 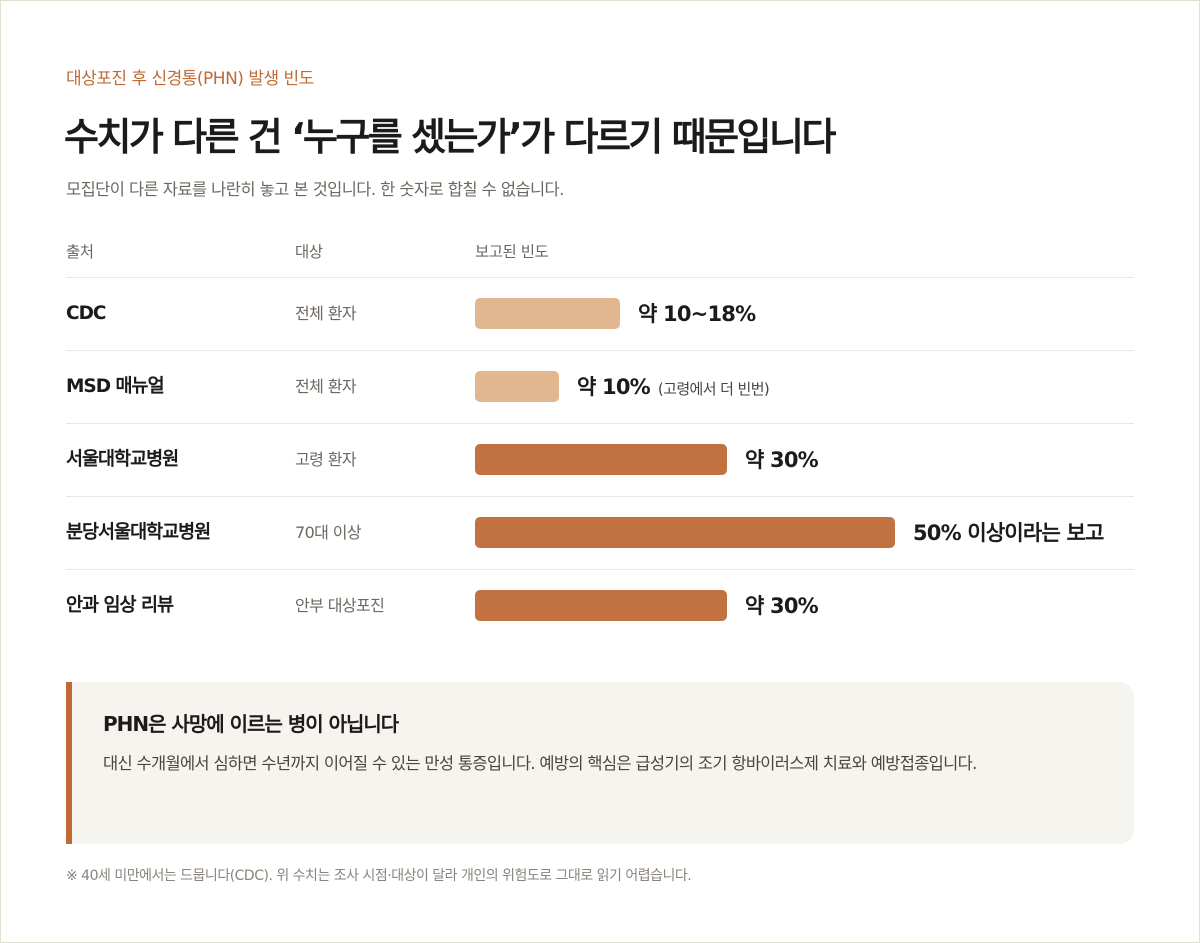 I want to click on eyebrow-label: 대상포진 후 신경통(PHN) 발생 빈도, so click(x=190, y=79).